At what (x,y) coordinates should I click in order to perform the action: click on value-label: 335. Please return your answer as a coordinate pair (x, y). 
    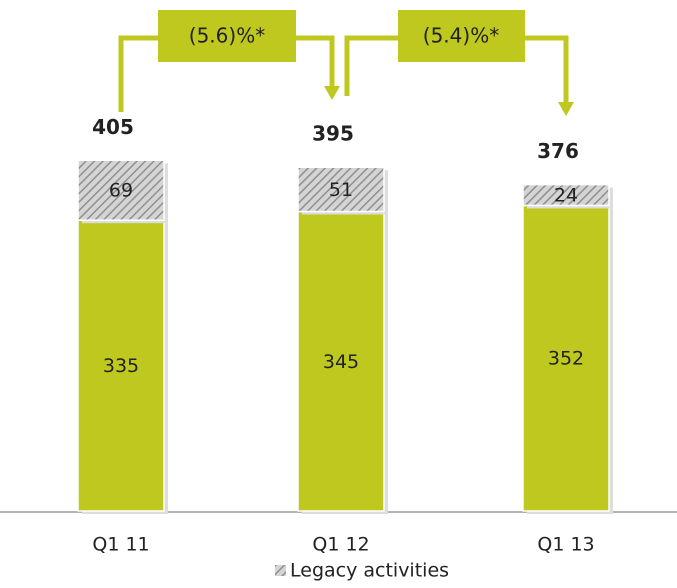
    Looking at the image, I should click on (121, 366).